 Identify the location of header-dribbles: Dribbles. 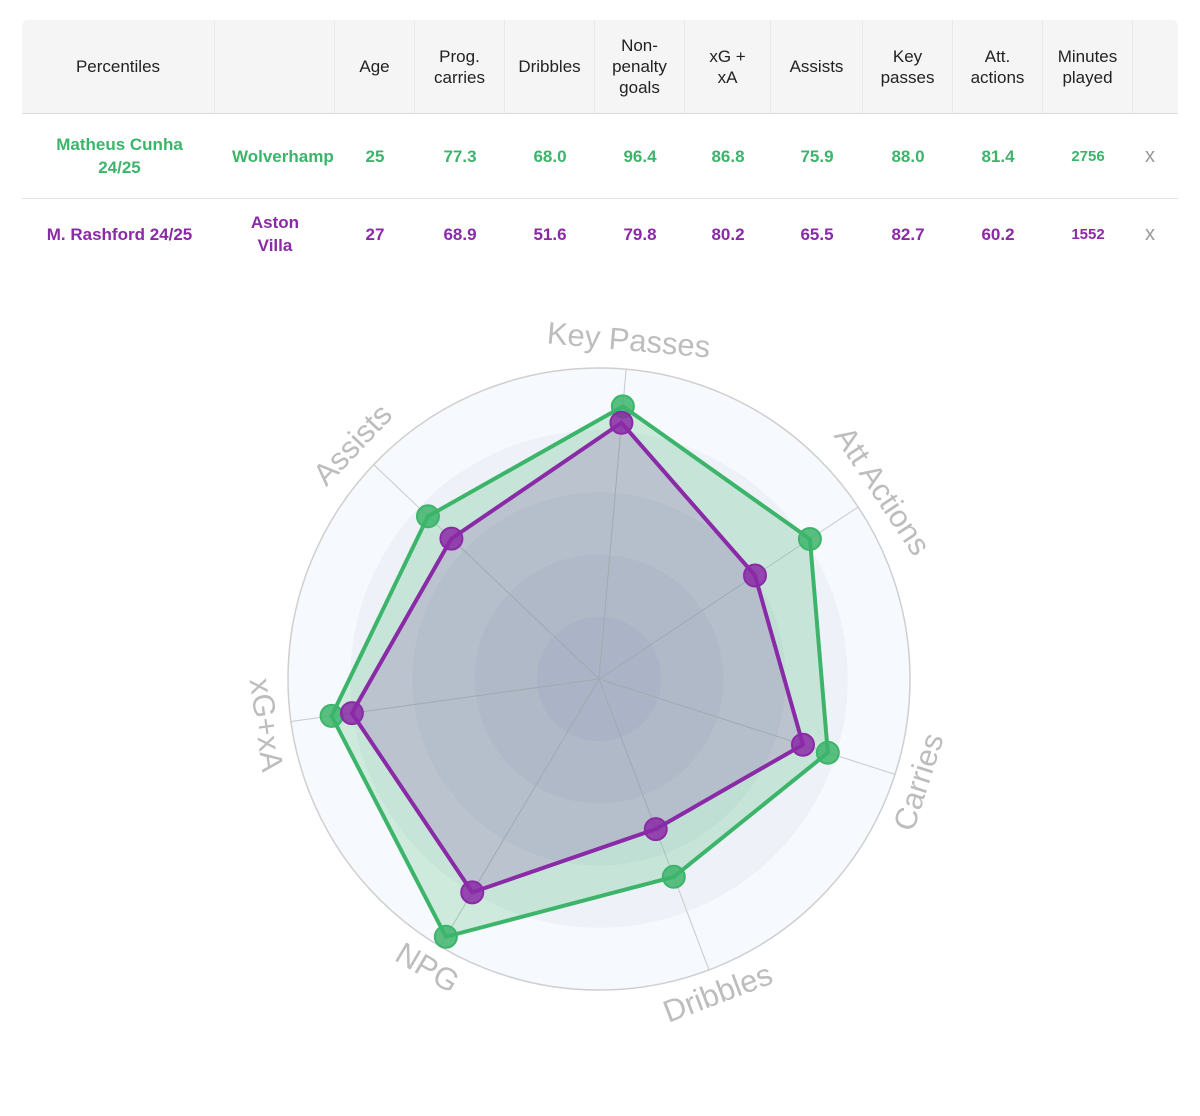
(550, 66).